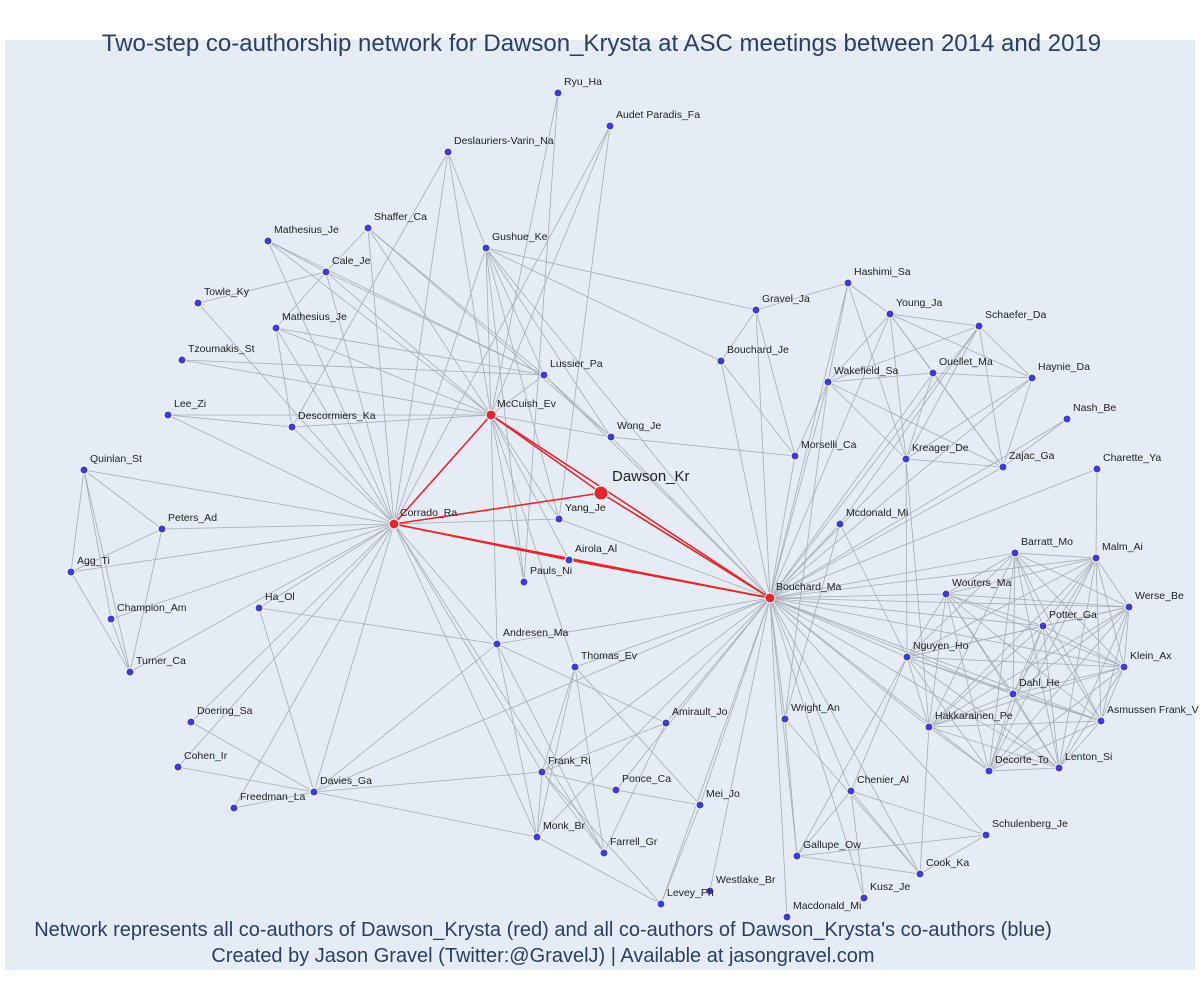 The width and height of the screenshot is (1200, 1000). I want to click on node-Mcdonald_Mi, so click(840, 524).